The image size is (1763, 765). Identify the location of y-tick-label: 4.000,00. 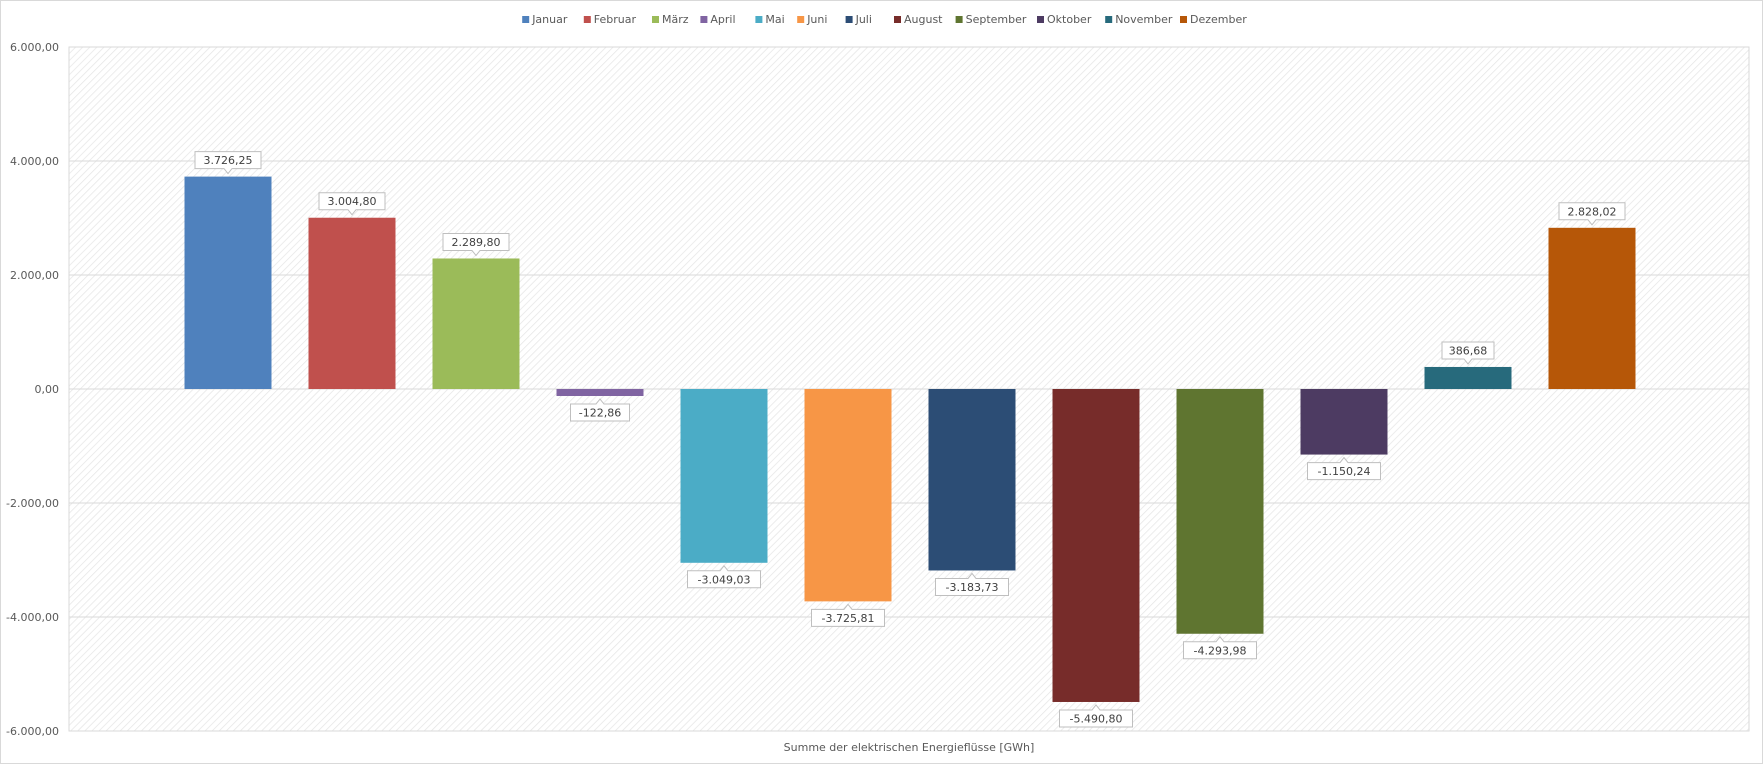
(34, 161).